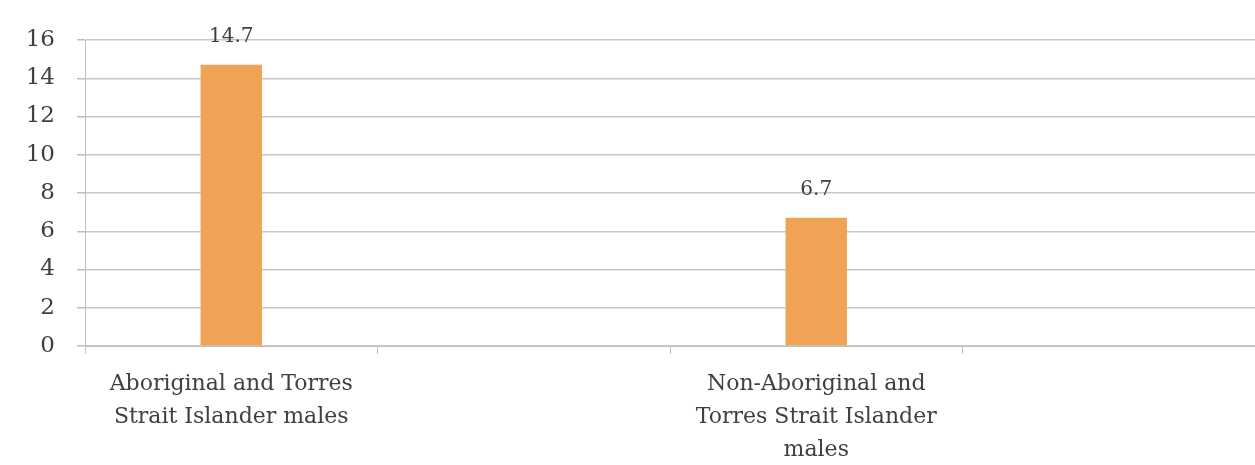 Image resolution: width=1255 pixels, height=465 pixels. Describe the element at coordinates (47, 229) in the screenshot. I see `y-tick-label: 6` at that location.